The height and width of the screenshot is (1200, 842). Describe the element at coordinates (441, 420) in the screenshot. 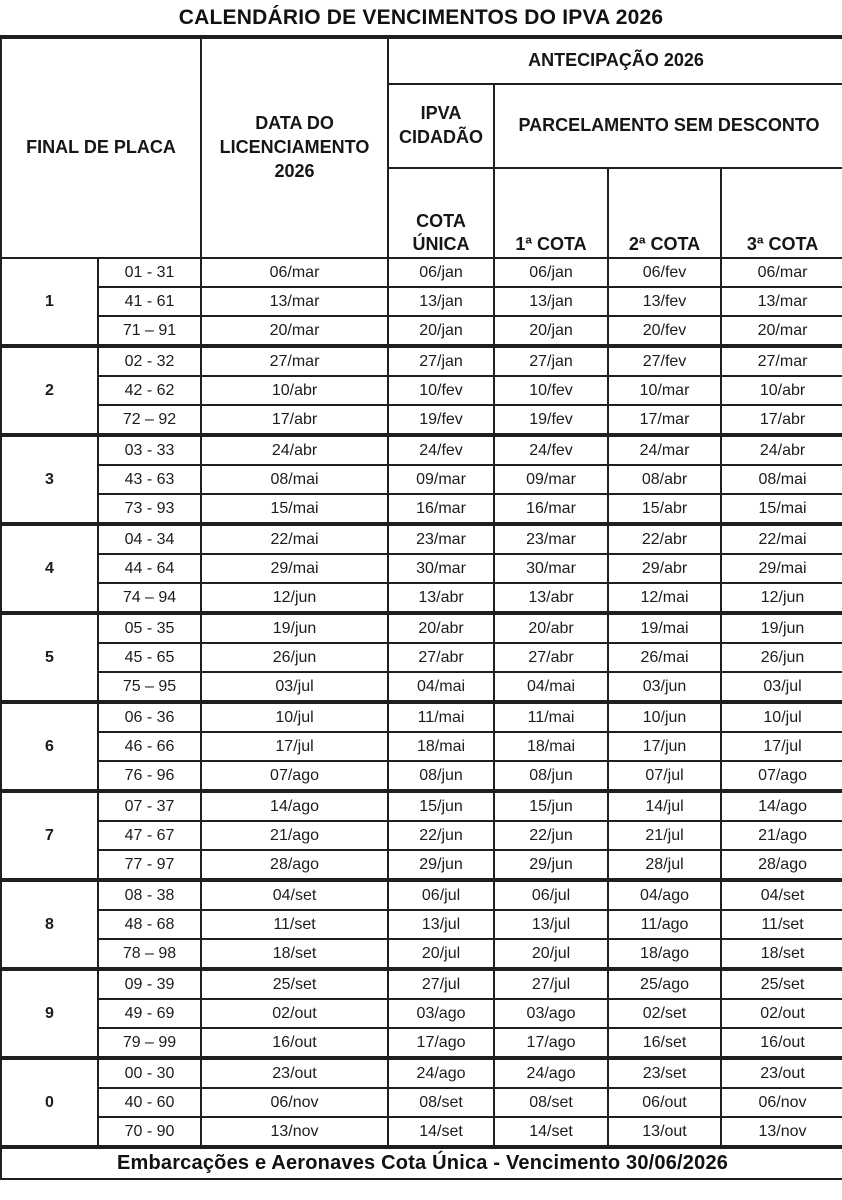

I see `cota-unica-date-cell: 19/fev` at that location.